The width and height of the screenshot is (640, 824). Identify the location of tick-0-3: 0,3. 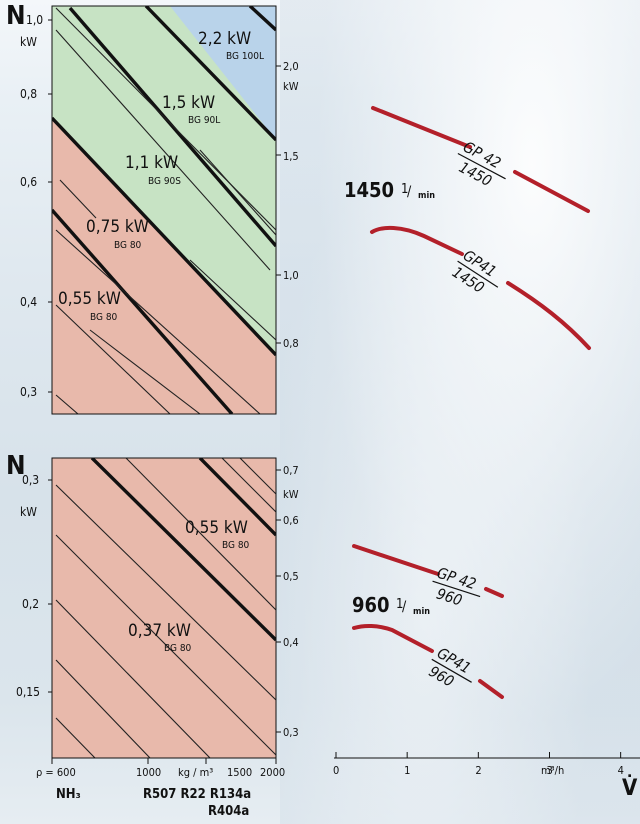
(28, 392).